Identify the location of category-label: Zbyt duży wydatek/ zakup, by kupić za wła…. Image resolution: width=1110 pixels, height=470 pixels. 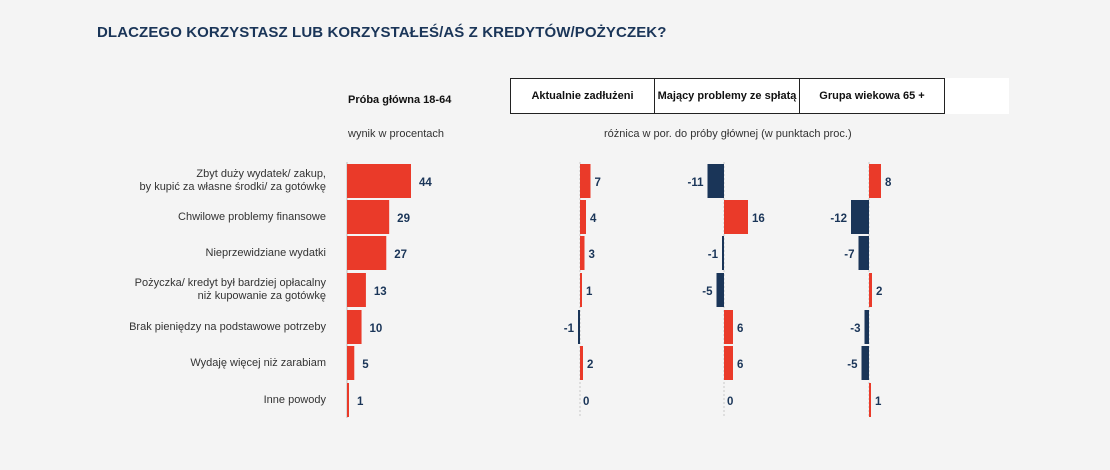
(206, 181).